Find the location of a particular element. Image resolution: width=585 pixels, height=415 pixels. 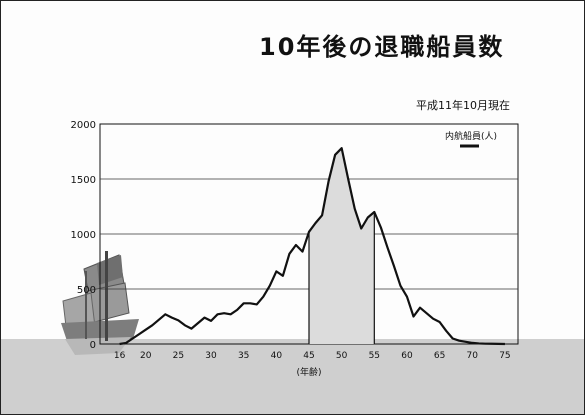

y-tick-label: 0 is located at coordinates (93, 345).